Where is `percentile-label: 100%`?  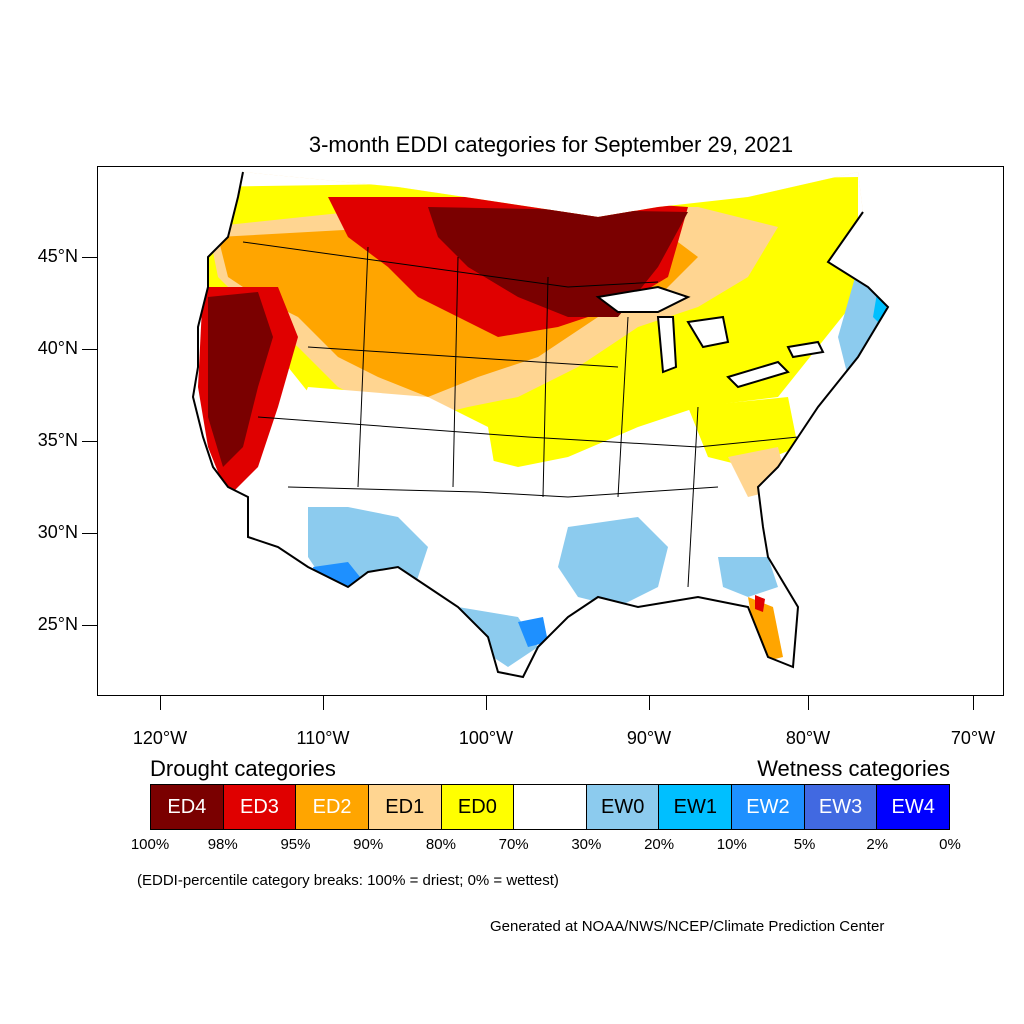 percentile-label: 100% is located at coordinates (150, 844).